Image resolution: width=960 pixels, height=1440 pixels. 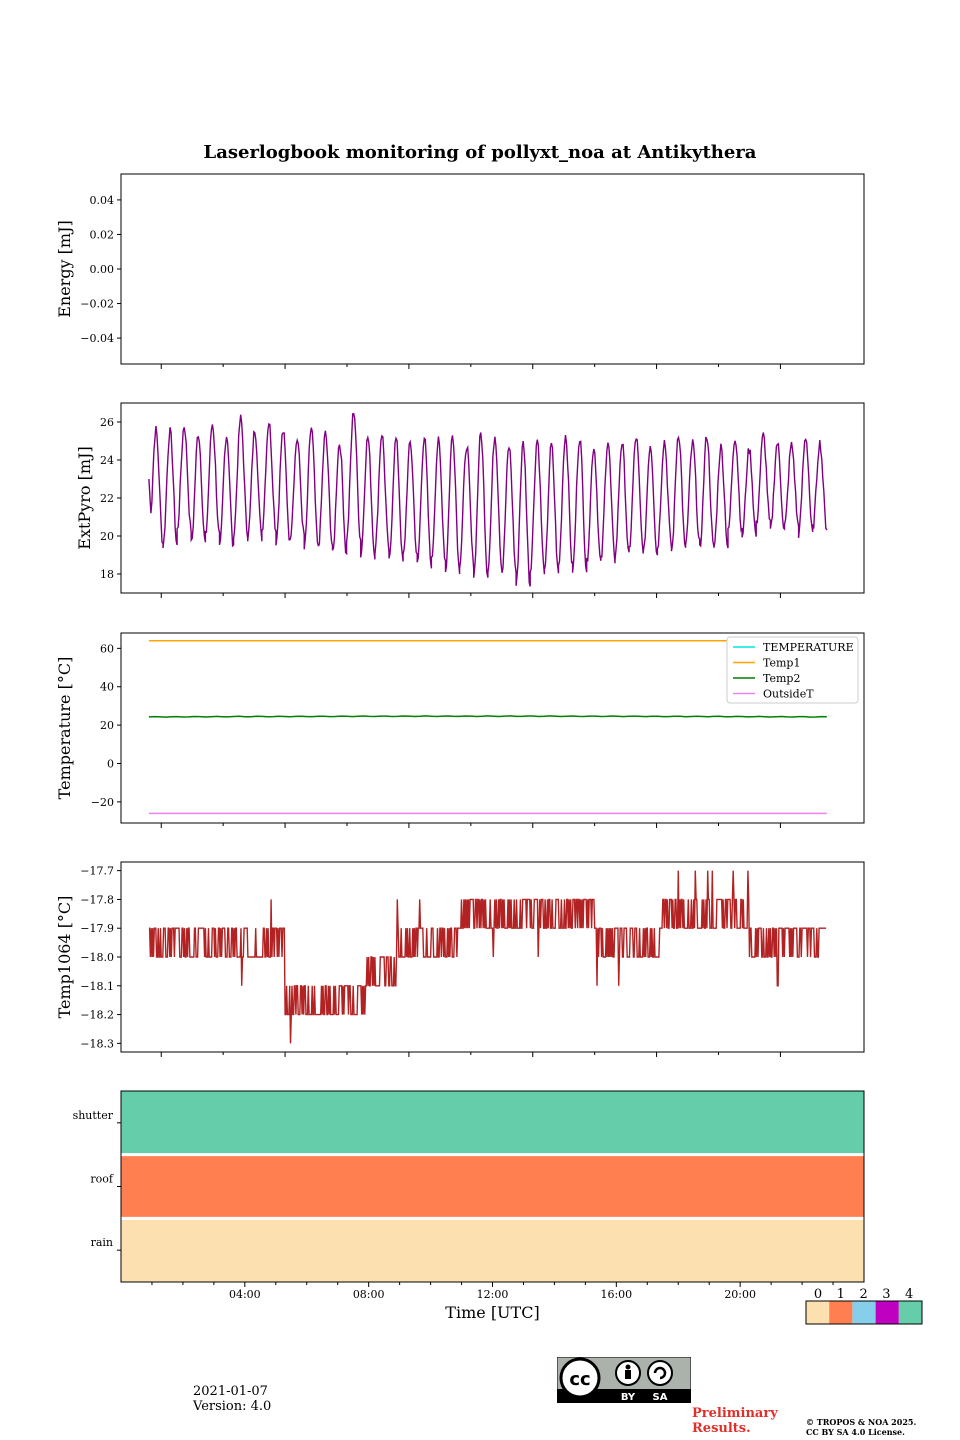 I want to click on legend-frame, so click(x=792, y=670).